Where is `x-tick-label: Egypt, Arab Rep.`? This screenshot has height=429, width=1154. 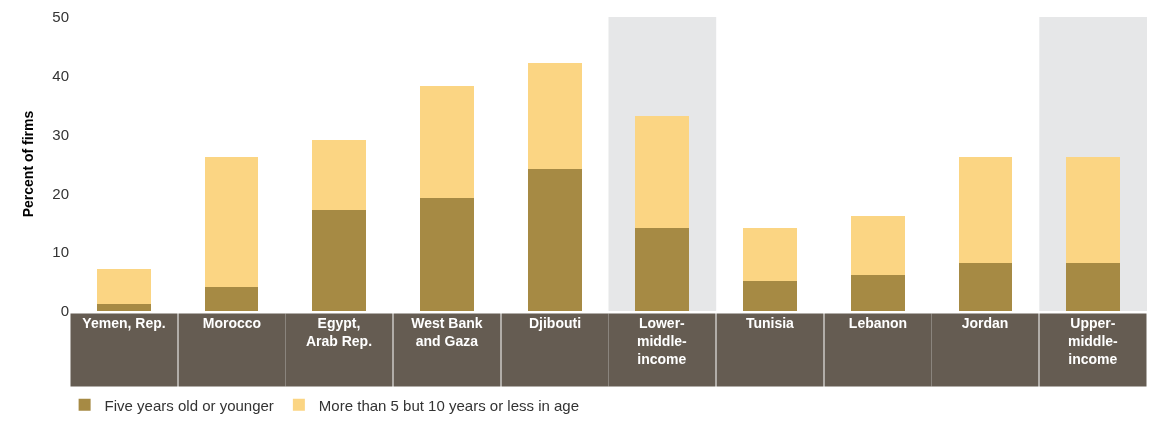
x-tick-label: Egypt, Arab Rep. is located at coordinates (339, 332).